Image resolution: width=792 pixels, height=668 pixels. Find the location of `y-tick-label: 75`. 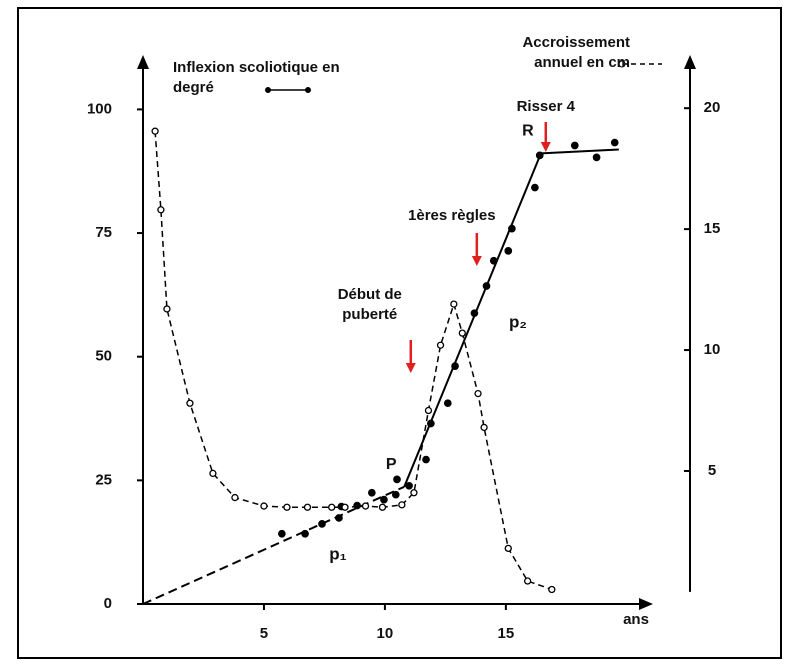

y-tick-label: 75 is located at coordinates (103, 232).